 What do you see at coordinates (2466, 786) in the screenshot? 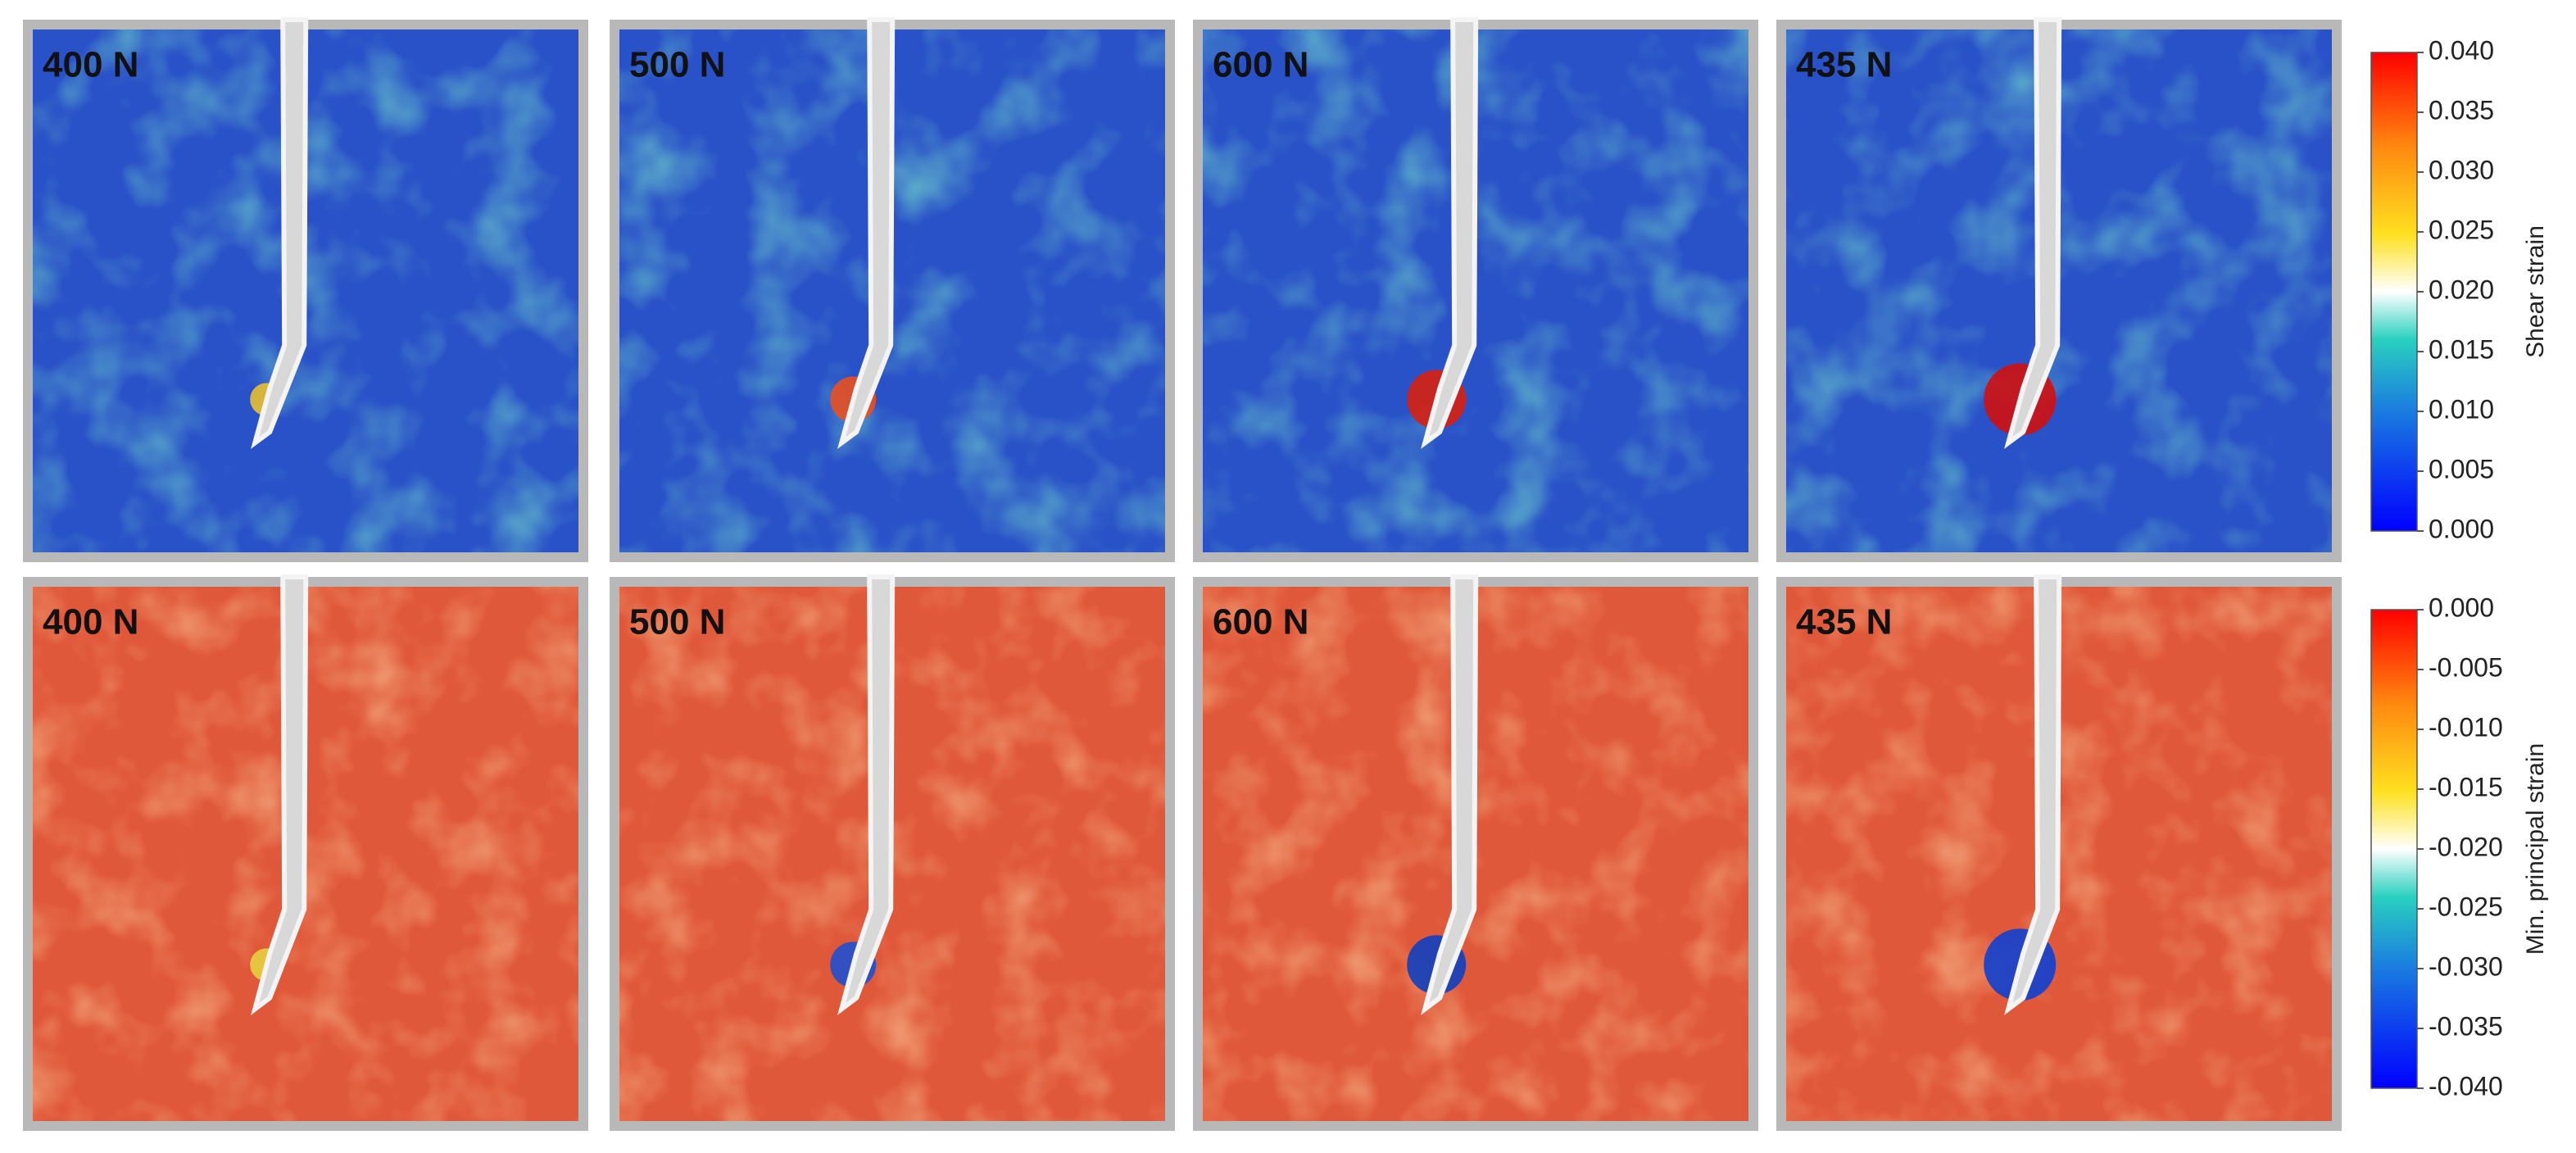
I see `colorbar-tick-label: -0.015` at bounding box center [2466, 786].